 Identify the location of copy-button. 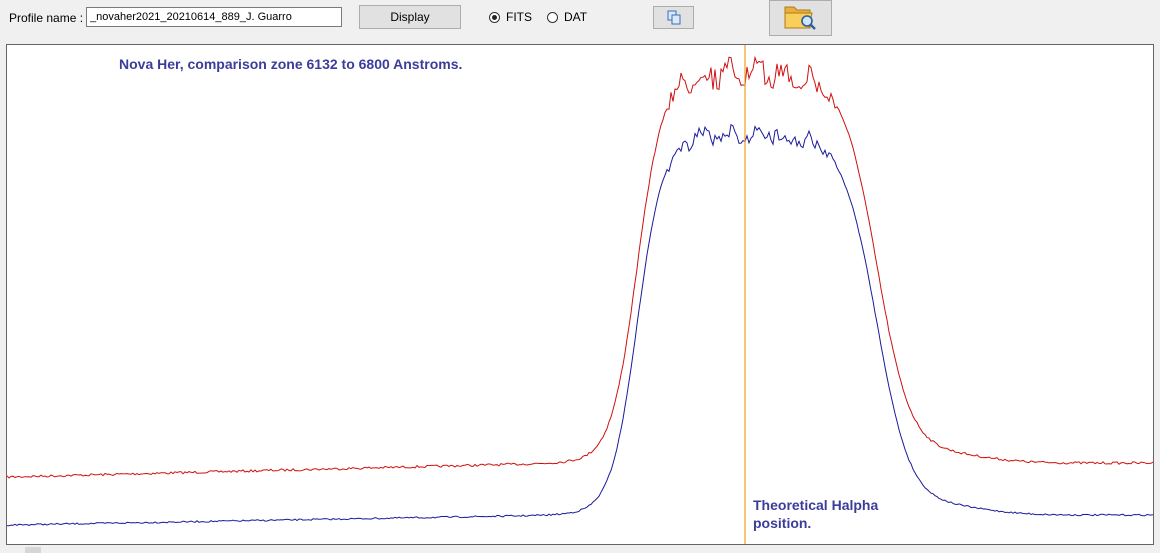
(673, 17).